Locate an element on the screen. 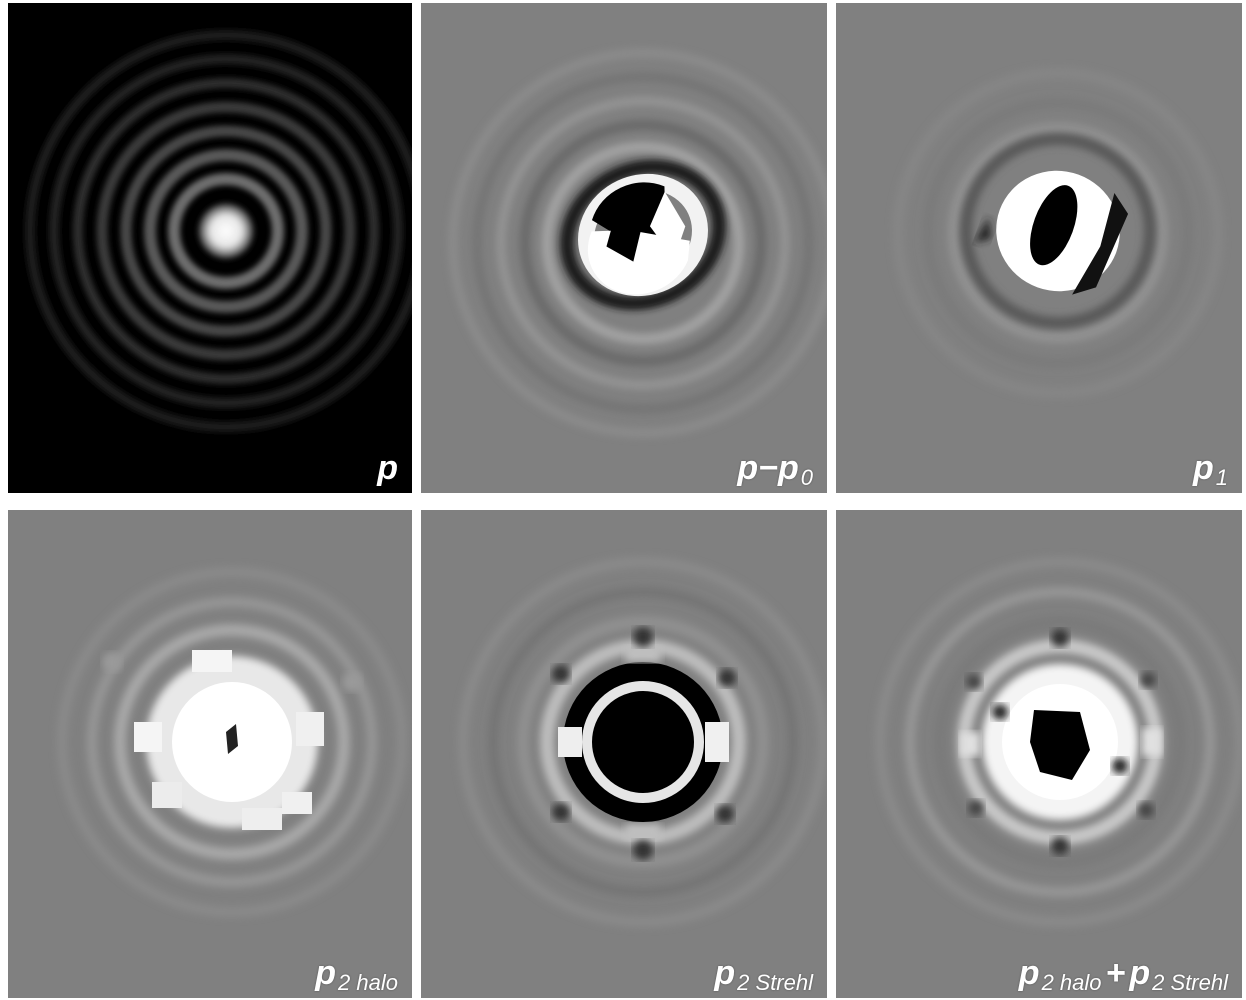 The image size is (1246, 1000). panel-label-p2-halo: p2 halo is located at coordinates (356, 974).